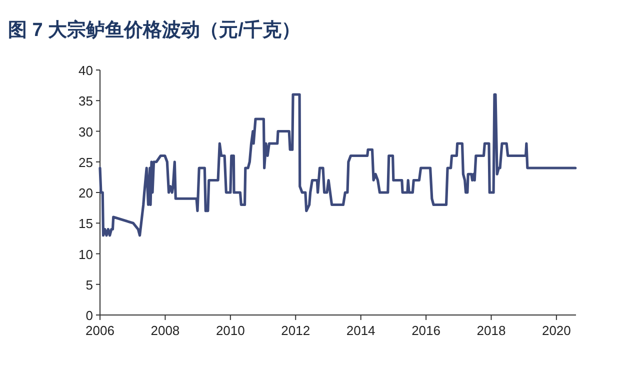 The width and height of the screenshot is (640, 372). I want to click on x-tick-label: 2014, so click(361, 330).